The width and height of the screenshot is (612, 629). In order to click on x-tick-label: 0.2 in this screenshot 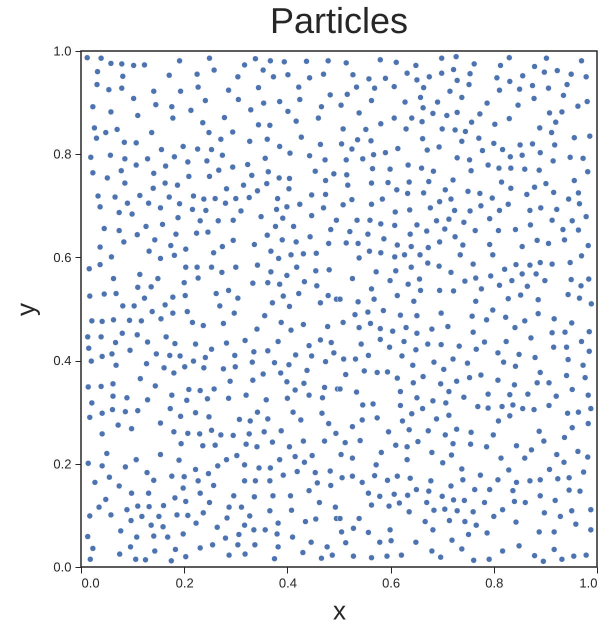, I will do `click(185, 583)`.